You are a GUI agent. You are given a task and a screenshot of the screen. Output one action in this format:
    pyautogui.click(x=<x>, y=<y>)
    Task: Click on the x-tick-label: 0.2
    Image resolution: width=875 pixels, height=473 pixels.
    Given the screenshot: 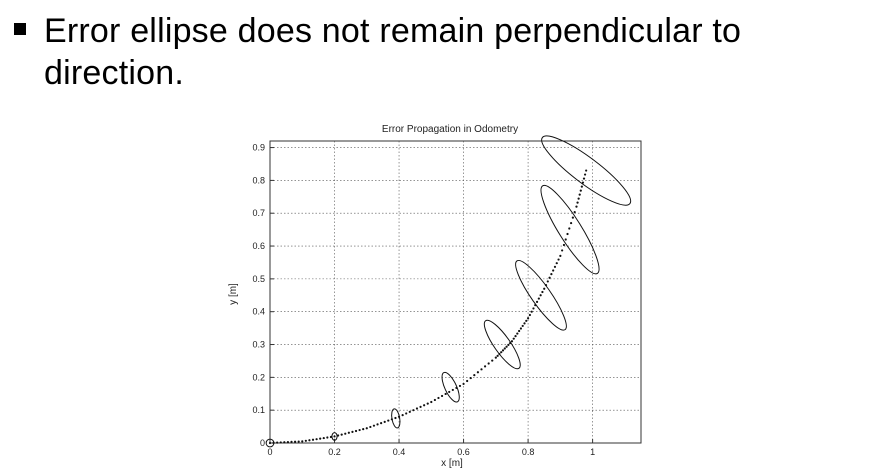 What is the action you would take?
    pyautogui.click(x=334, y=452)
    